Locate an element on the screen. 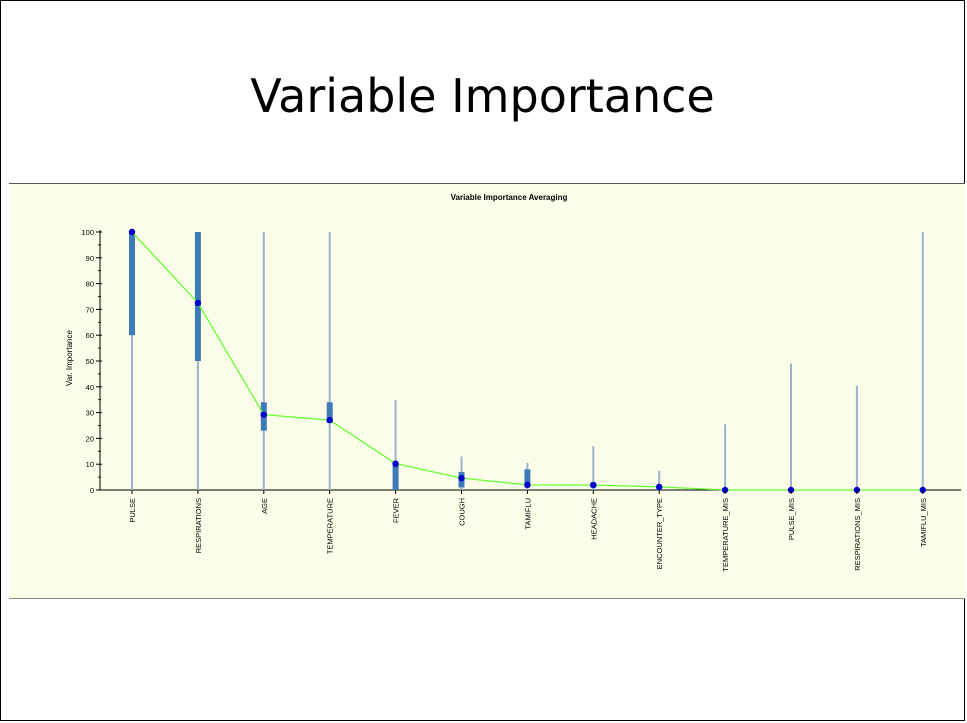  x-tick-label: PULSE_MIS is located at coordinates (791, 519).